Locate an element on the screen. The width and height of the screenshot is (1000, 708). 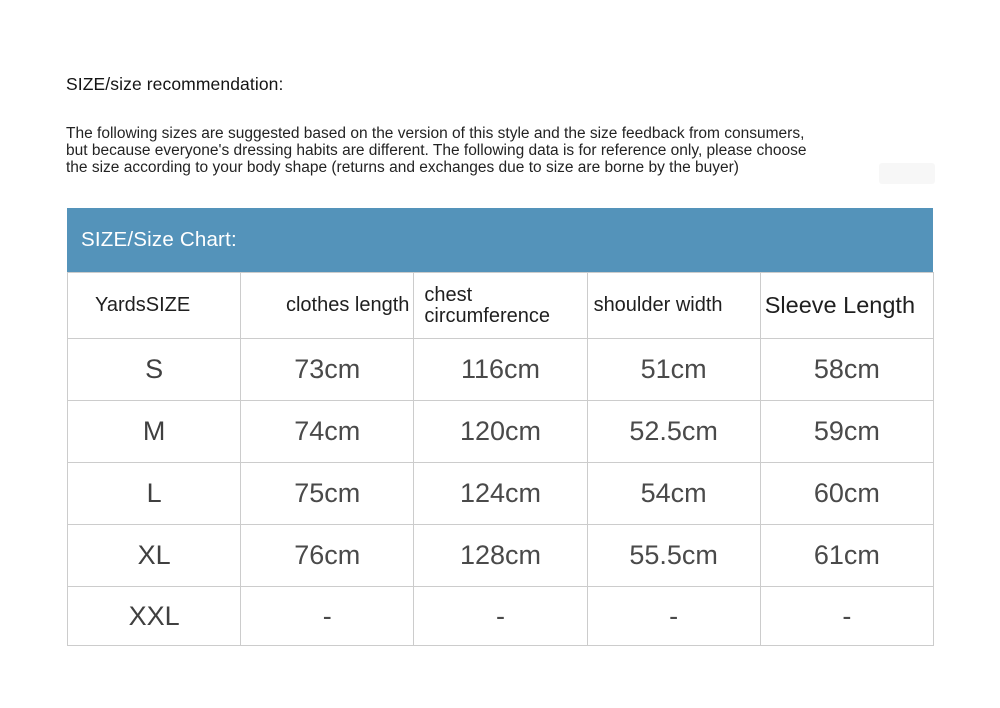
table-row-xl: XL 76cm 128cm 55.5cm 61cm is located at coordinates (500, 555).